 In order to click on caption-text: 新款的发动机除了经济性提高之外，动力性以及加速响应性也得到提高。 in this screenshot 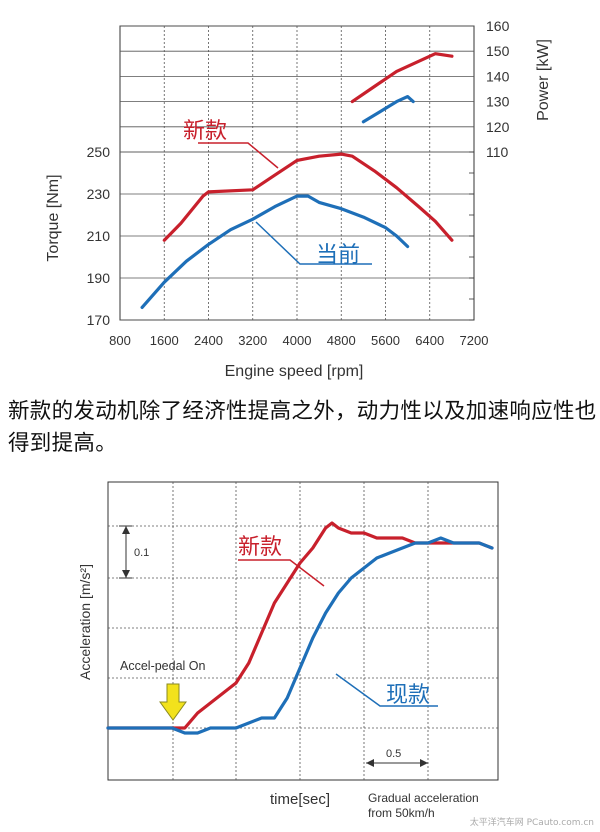, I will do `click(302, 427)`.